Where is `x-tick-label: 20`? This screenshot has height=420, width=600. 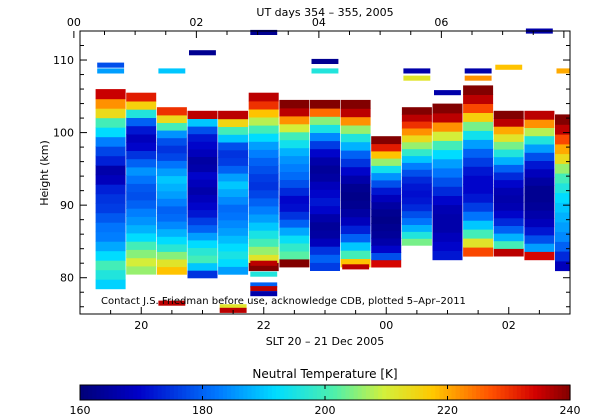 x-tick-label: 20 is located at coordinates (141, 325).